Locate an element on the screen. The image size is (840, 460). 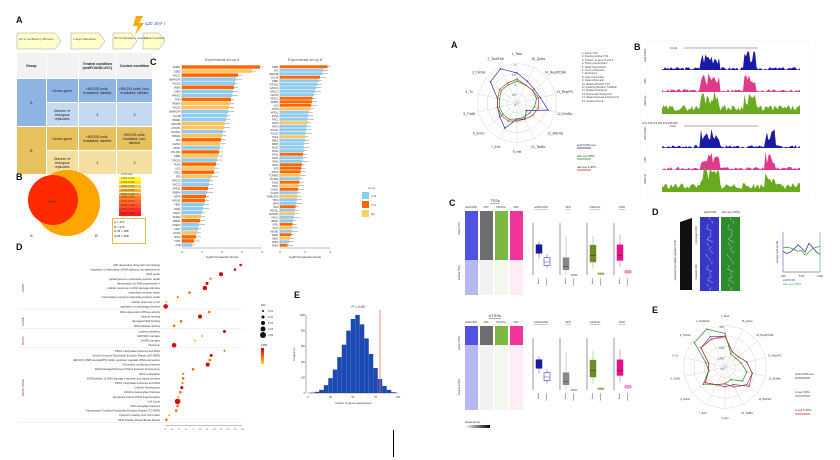
category-label: RFC2 is located at coordinates (275, 123).